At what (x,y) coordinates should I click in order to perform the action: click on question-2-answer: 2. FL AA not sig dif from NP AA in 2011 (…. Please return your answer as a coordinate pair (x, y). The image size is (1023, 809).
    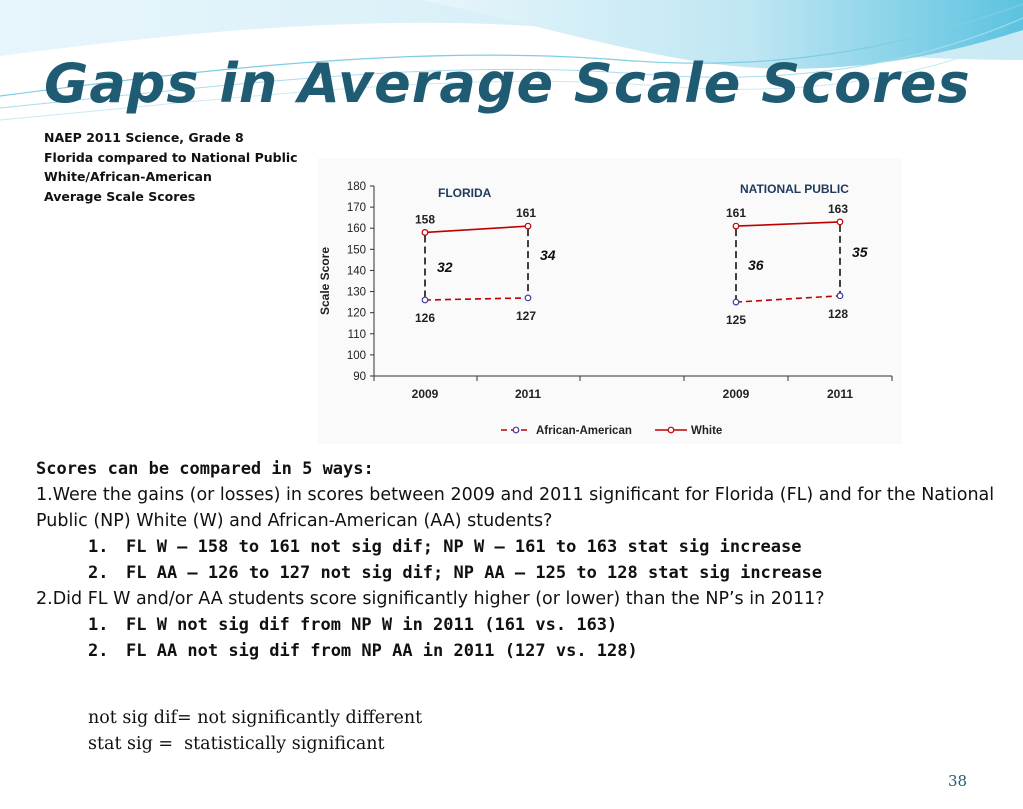
    Looking at the image, I should click on (516, 651).